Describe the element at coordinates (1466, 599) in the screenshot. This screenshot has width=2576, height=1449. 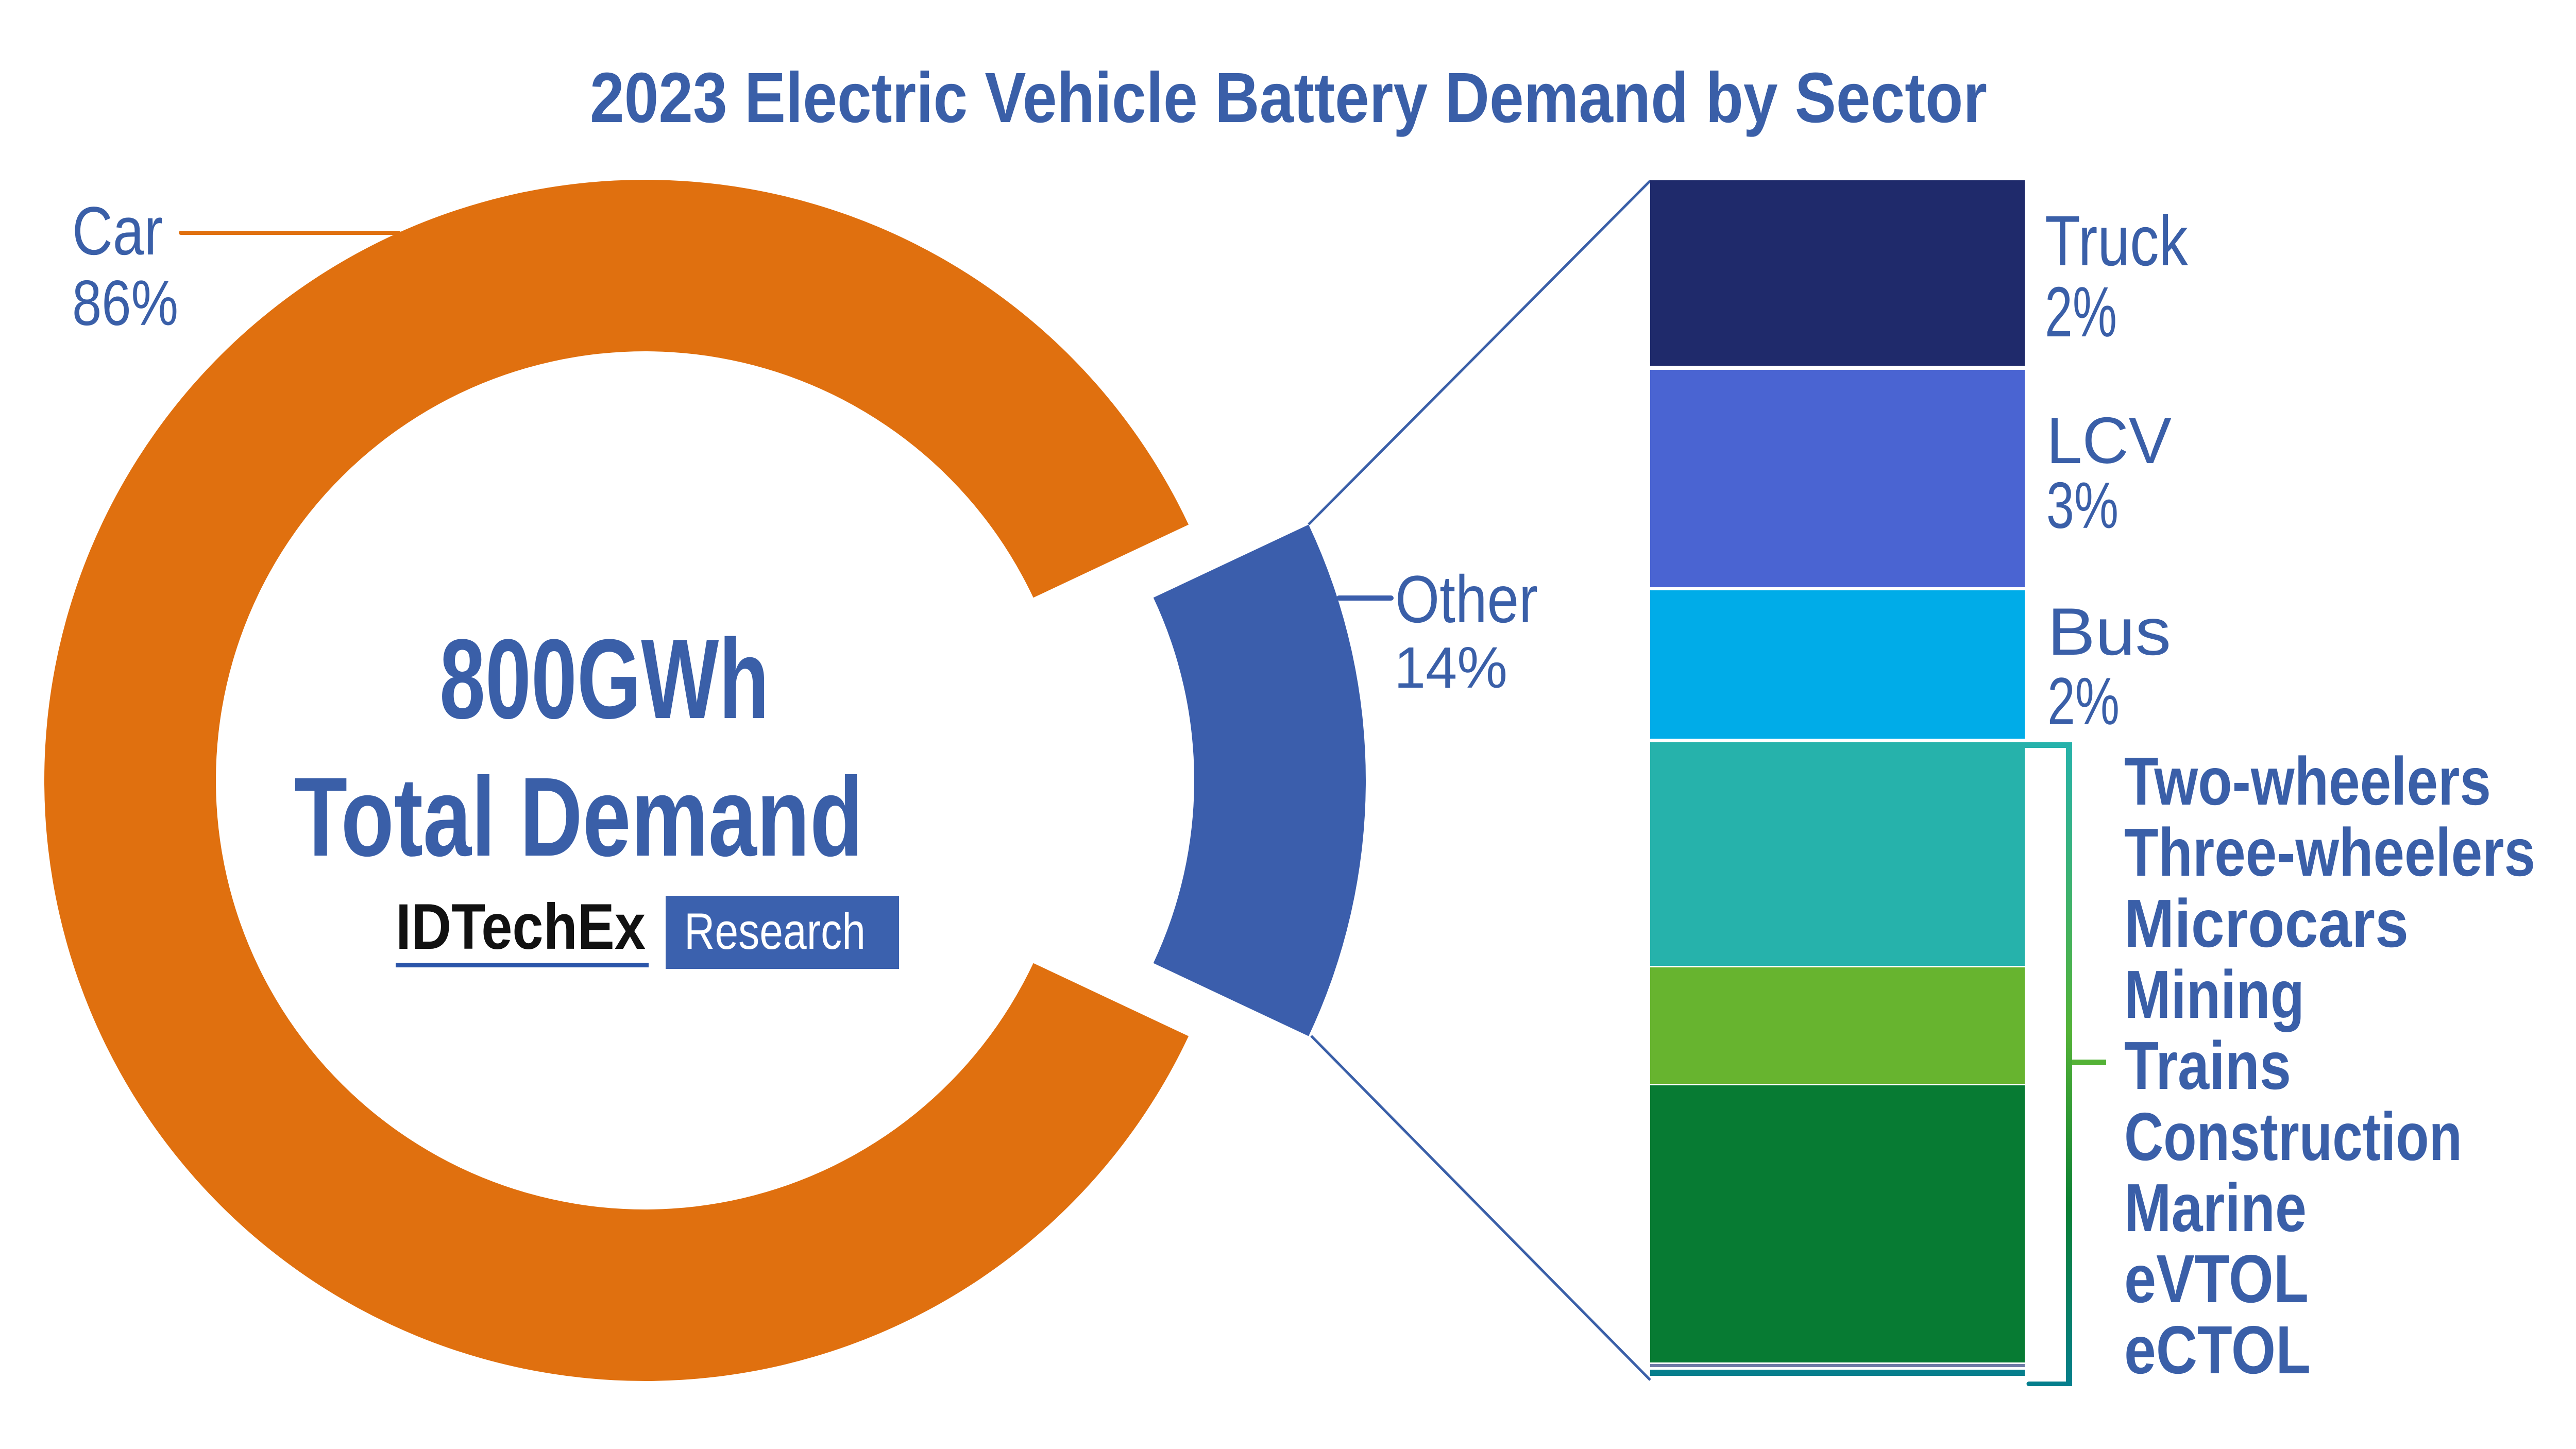
I see `svg-text: Other` at that location.